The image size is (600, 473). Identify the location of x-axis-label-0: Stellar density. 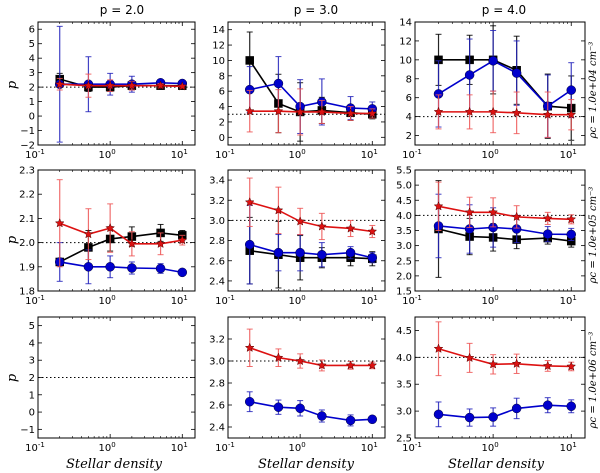
(114, 464).